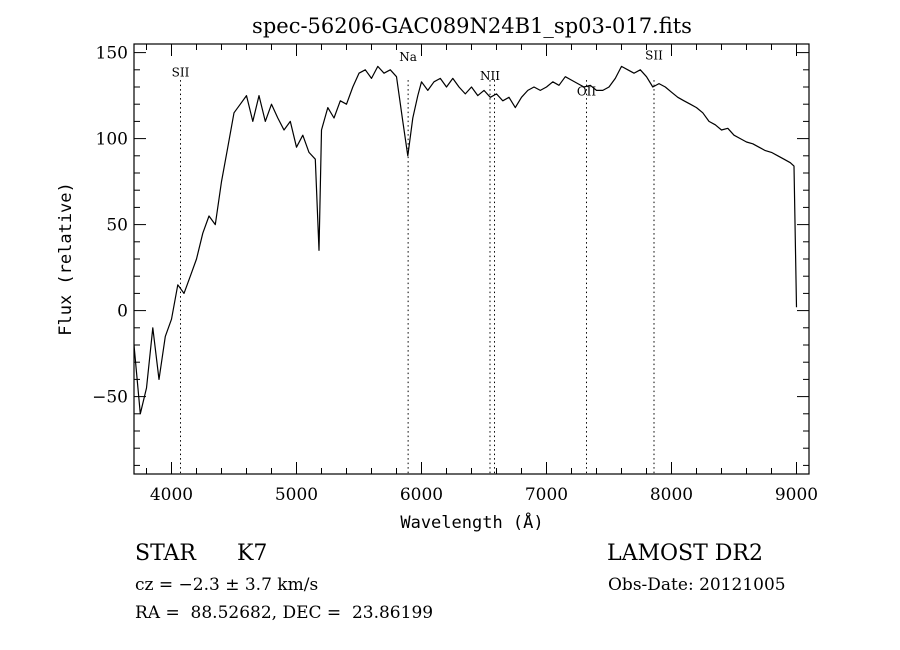 Image resolution: width=900 pixels, height=650 pixels. What do you see at coordinates (165, 553) in the screenshot?
I see `object-class: STAR` at bounding box center [165, 553].